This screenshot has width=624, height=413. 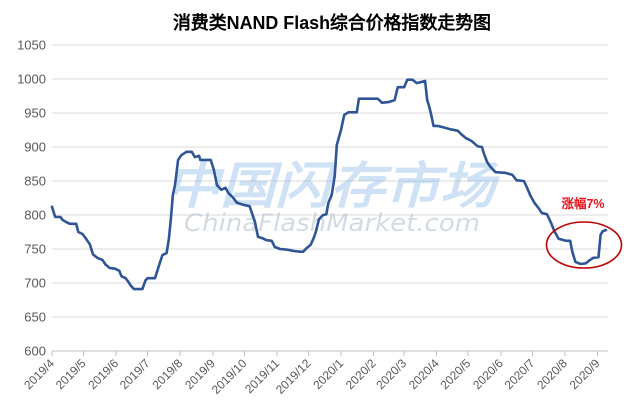 I want to click on y-tick-label: 950, so click(x=35, y=113).